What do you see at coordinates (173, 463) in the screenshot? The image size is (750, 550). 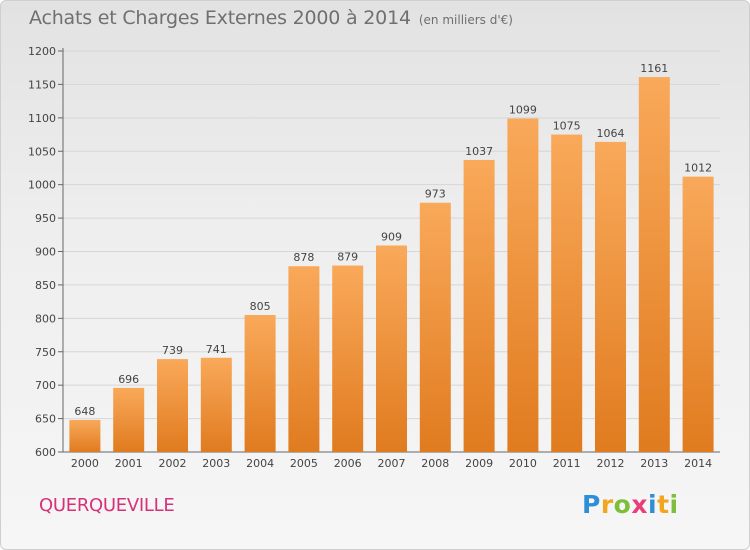 I see `x-tick-label: 2002` at bounding box center [173, 463].